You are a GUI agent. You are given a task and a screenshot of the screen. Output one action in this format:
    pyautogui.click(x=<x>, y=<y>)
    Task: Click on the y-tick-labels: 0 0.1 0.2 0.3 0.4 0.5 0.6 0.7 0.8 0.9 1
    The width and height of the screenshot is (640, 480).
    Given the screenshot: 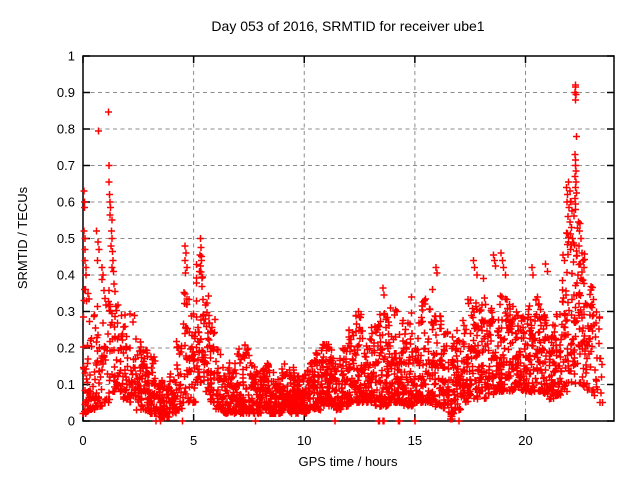 What is the action you would take?
    pyautogui.click(x=66, y=239)
    